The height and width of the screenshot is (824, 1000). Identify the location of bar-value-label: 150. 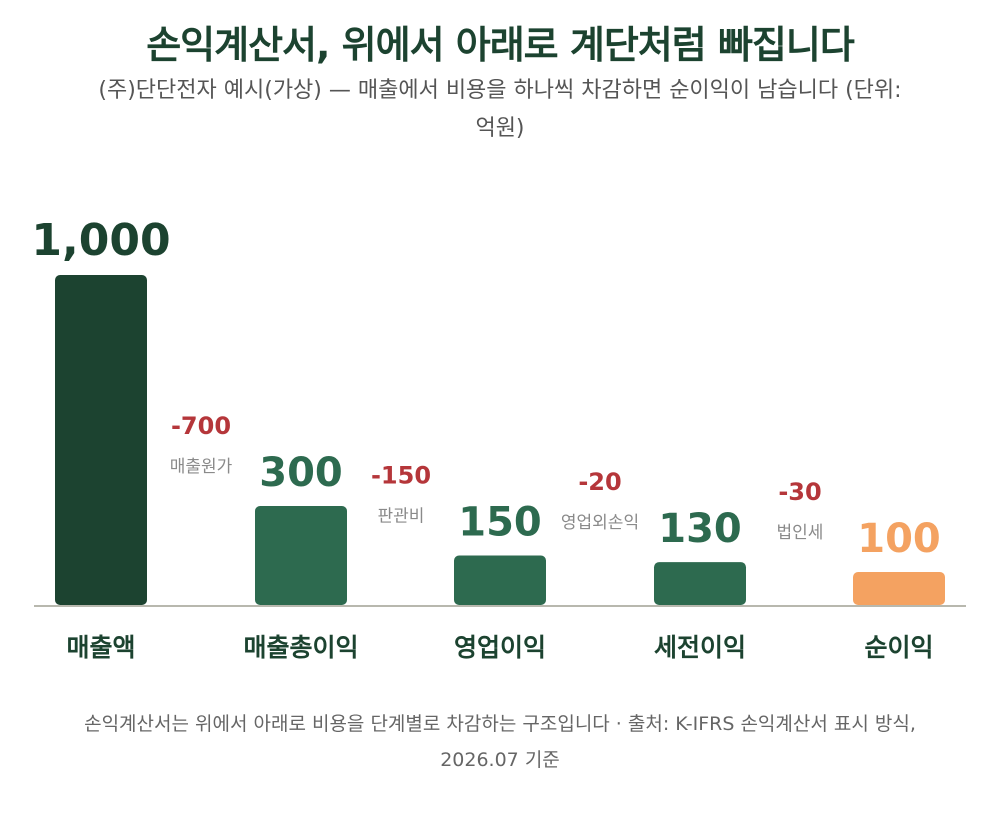
(500, 523).